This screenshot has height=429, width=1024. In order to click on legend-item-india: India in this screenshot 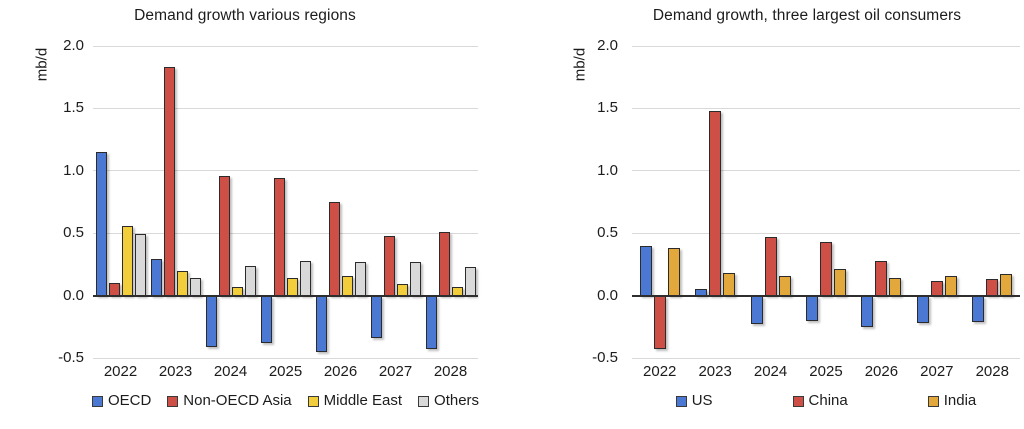, I will do `click(952, 400)`.